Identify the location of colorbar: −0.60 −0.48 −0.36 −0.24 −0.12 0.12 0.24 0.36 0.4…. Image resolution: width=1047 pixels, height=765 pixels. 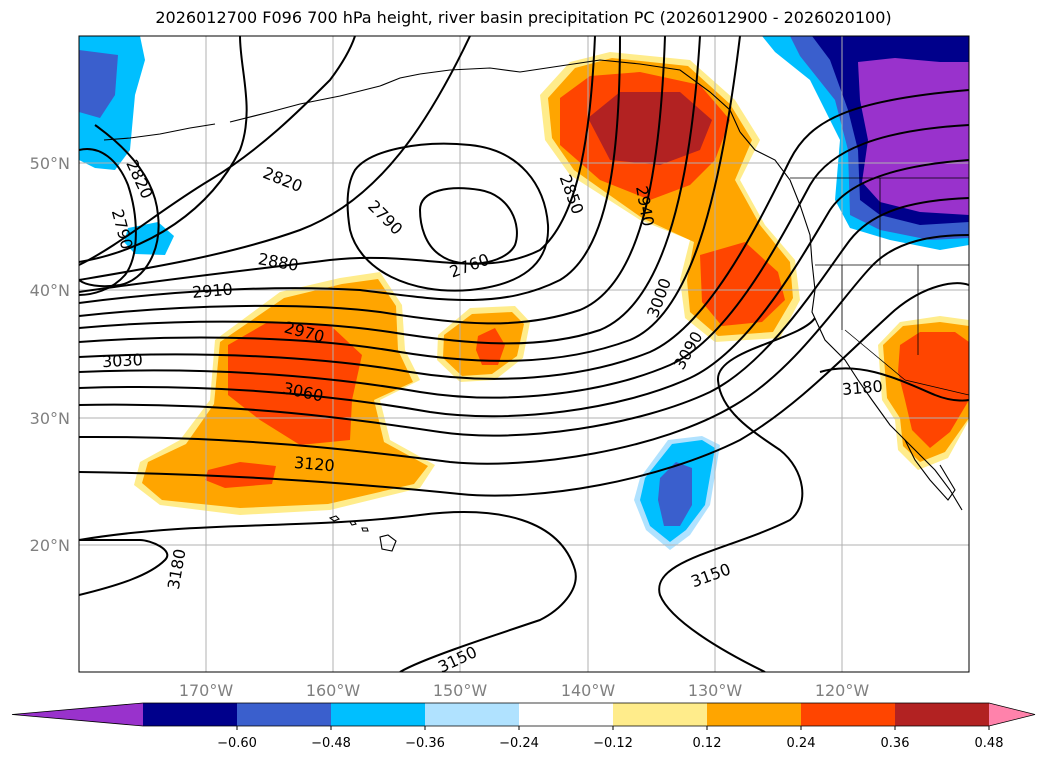
(523, 726).